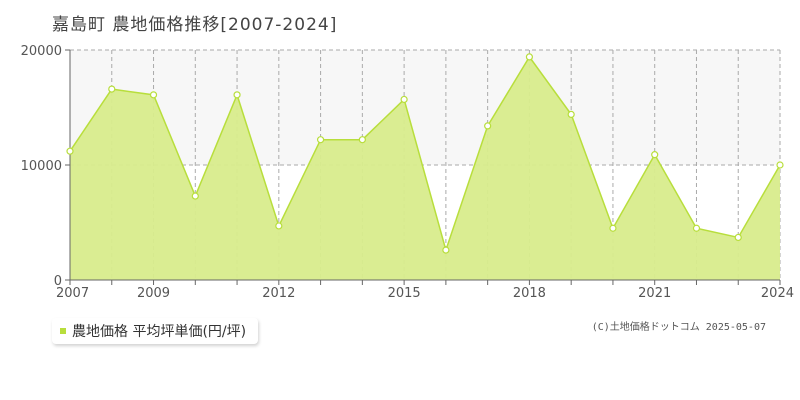 Image resolution: width=800 pixels, height=400 pixels. I want to click on y-tick-label: 10000, so click(41, 166).